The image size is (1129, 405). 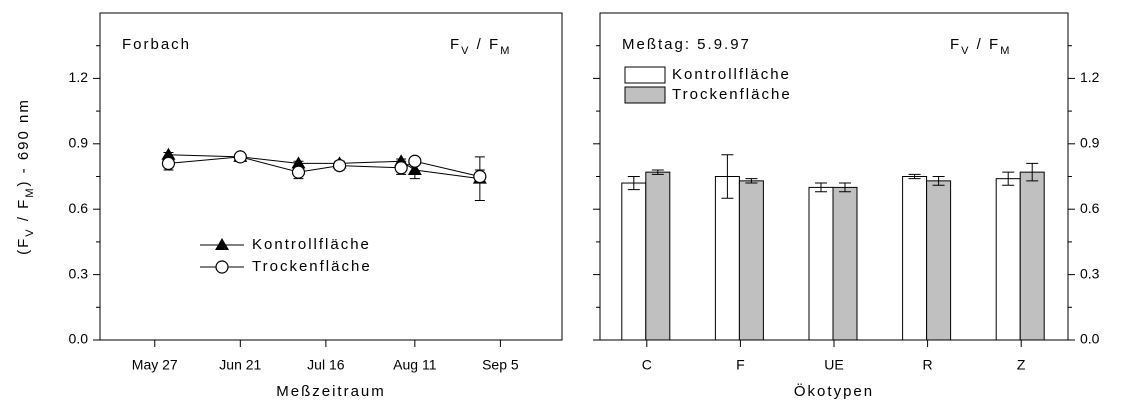 What do you see at coordinates (834, 391) in the screenshot?
I see `x-axis-label: Ökotypen` at bounding box center [834, 391].